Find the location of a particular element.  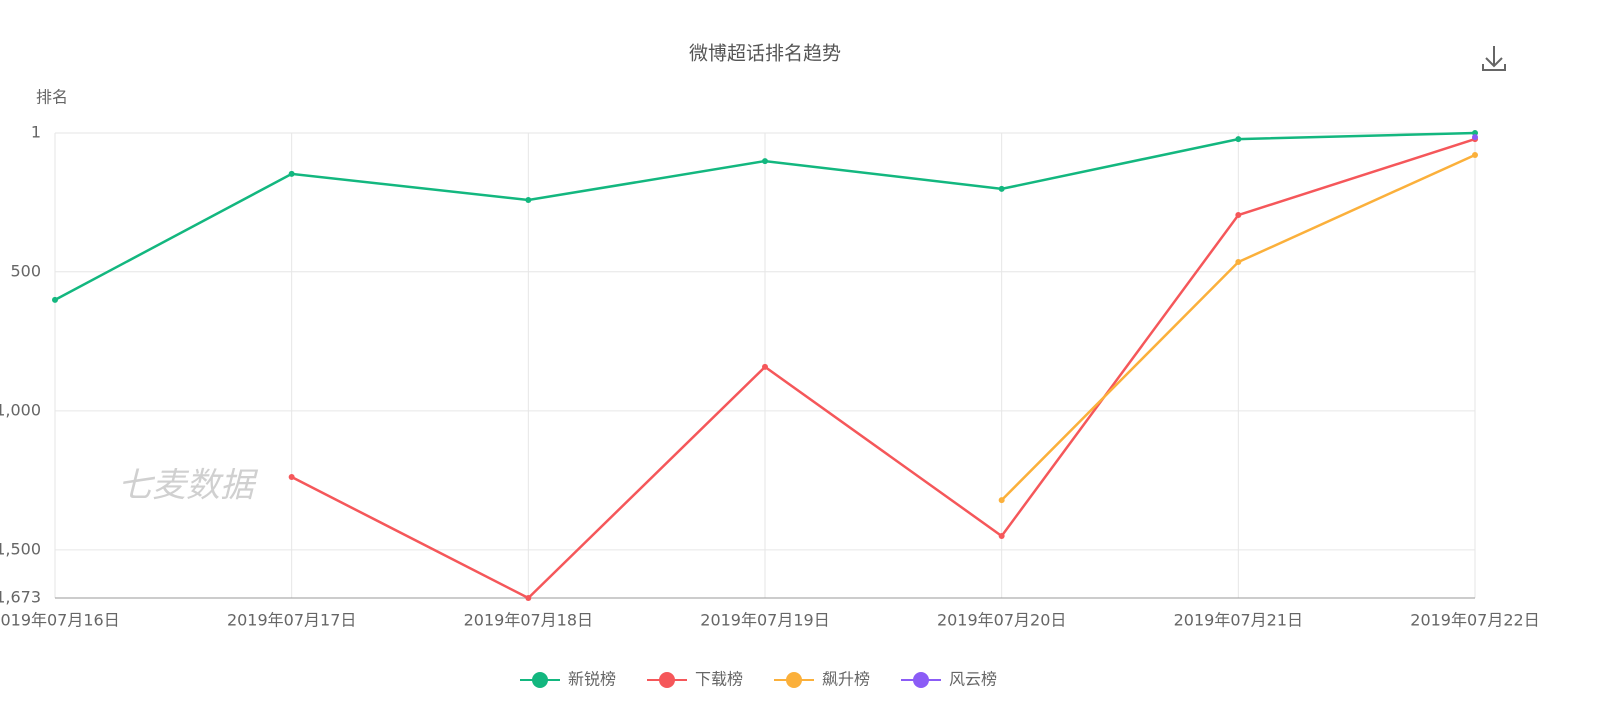

y-tick-label: 1 is located at coordinates (36, 132).